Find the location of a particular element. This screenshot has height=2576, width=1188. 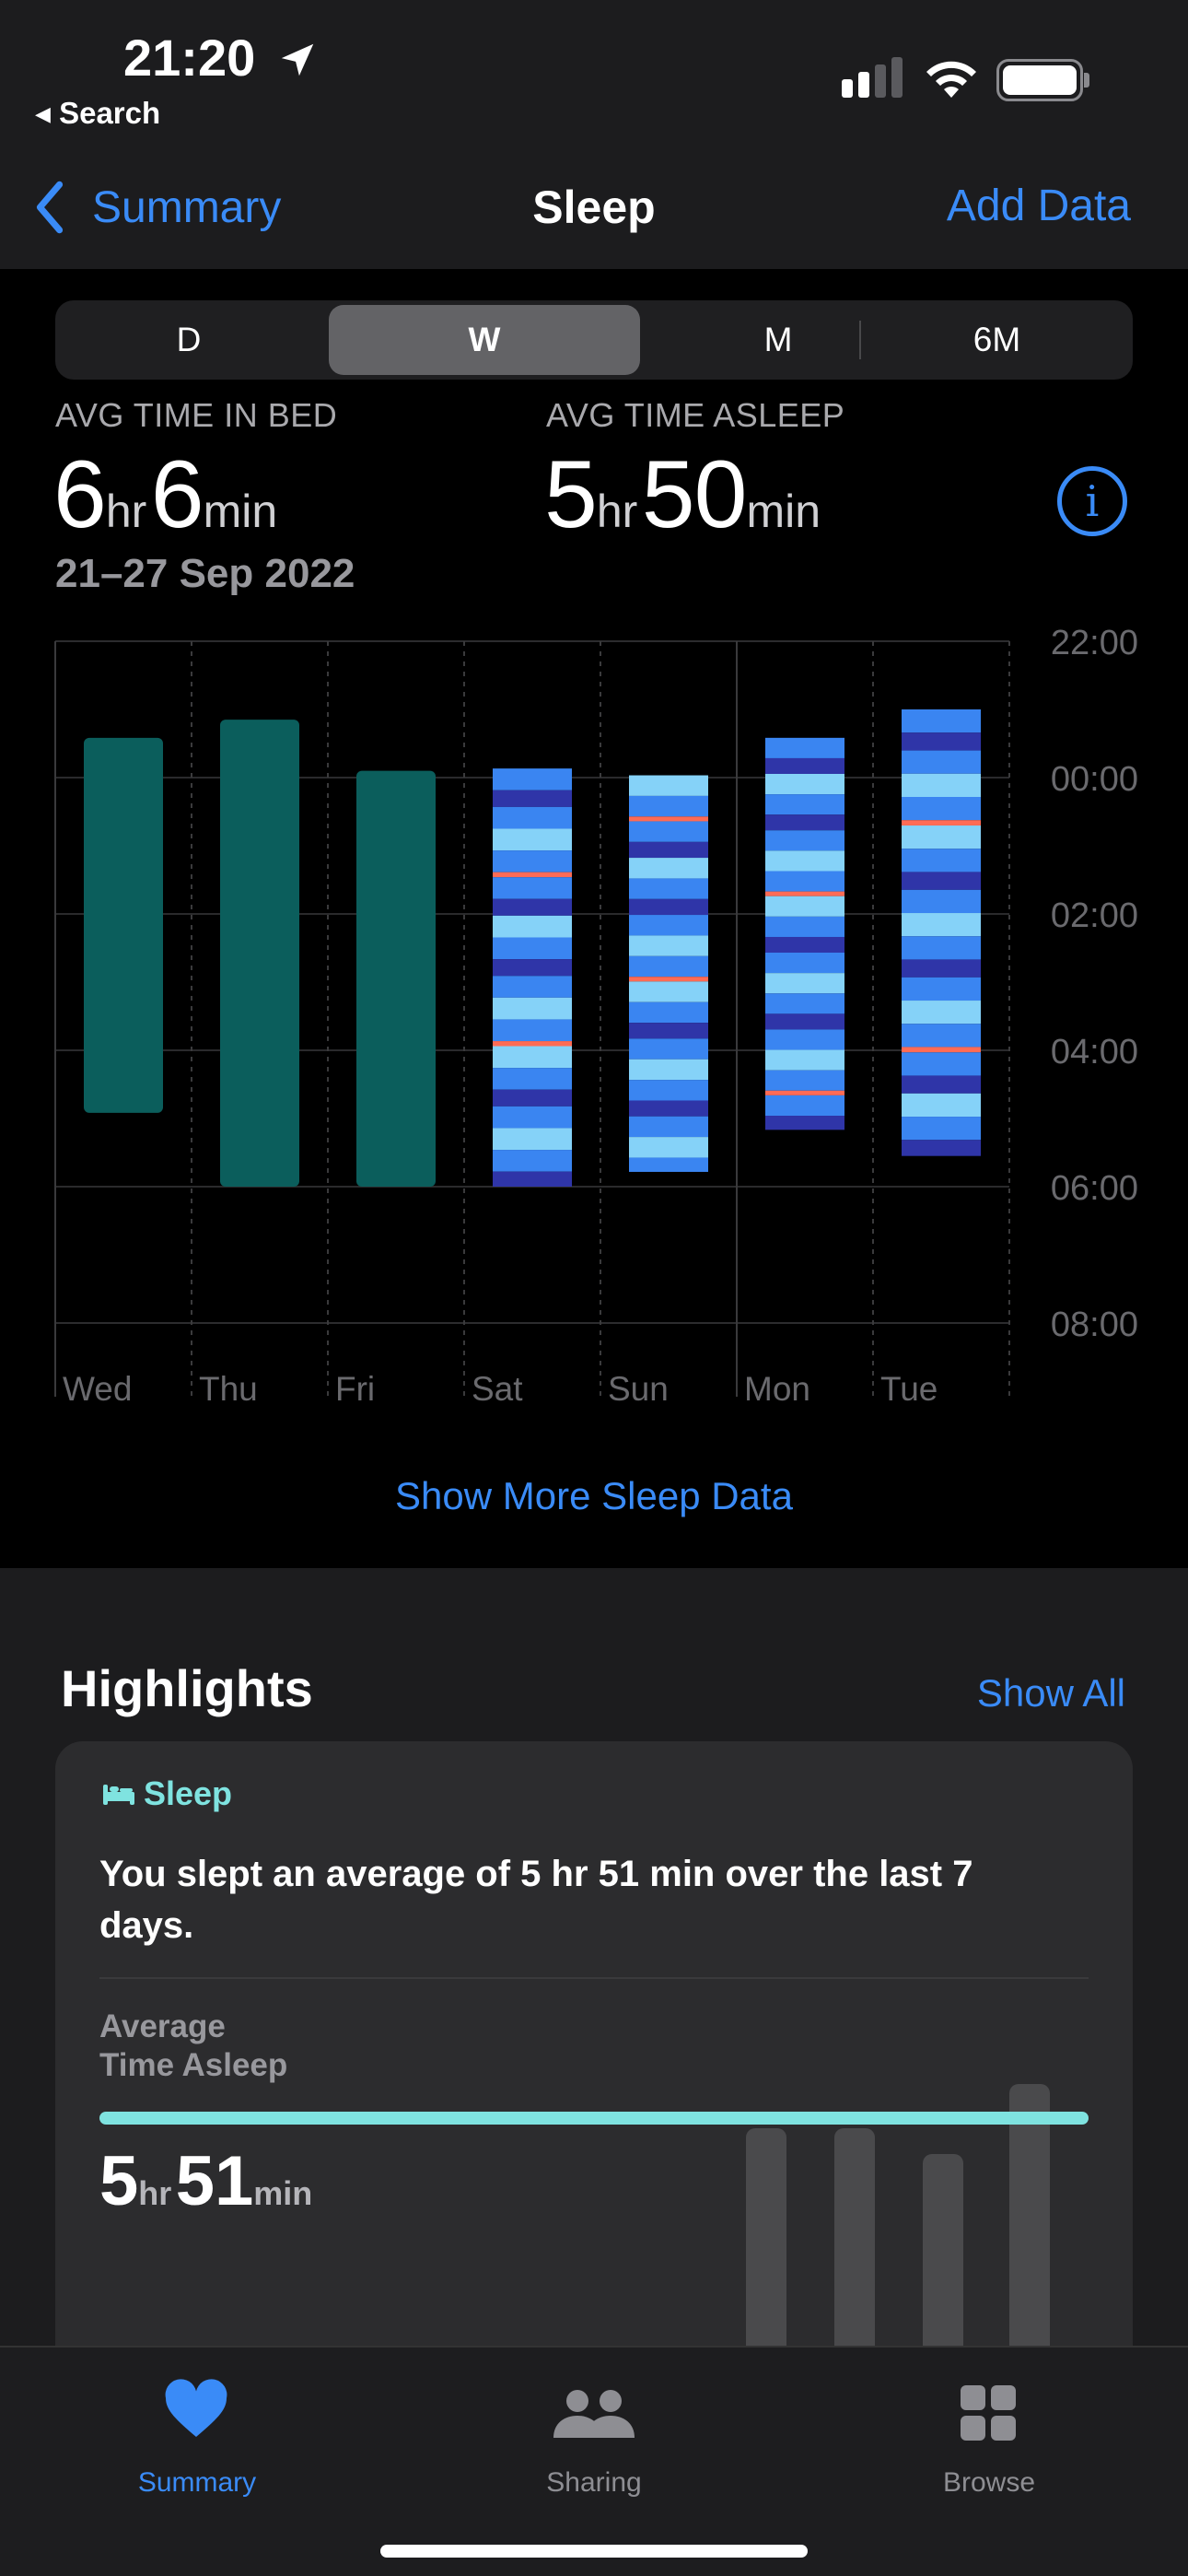

x-day-label: Mon is located at coordinates (777, 1389).